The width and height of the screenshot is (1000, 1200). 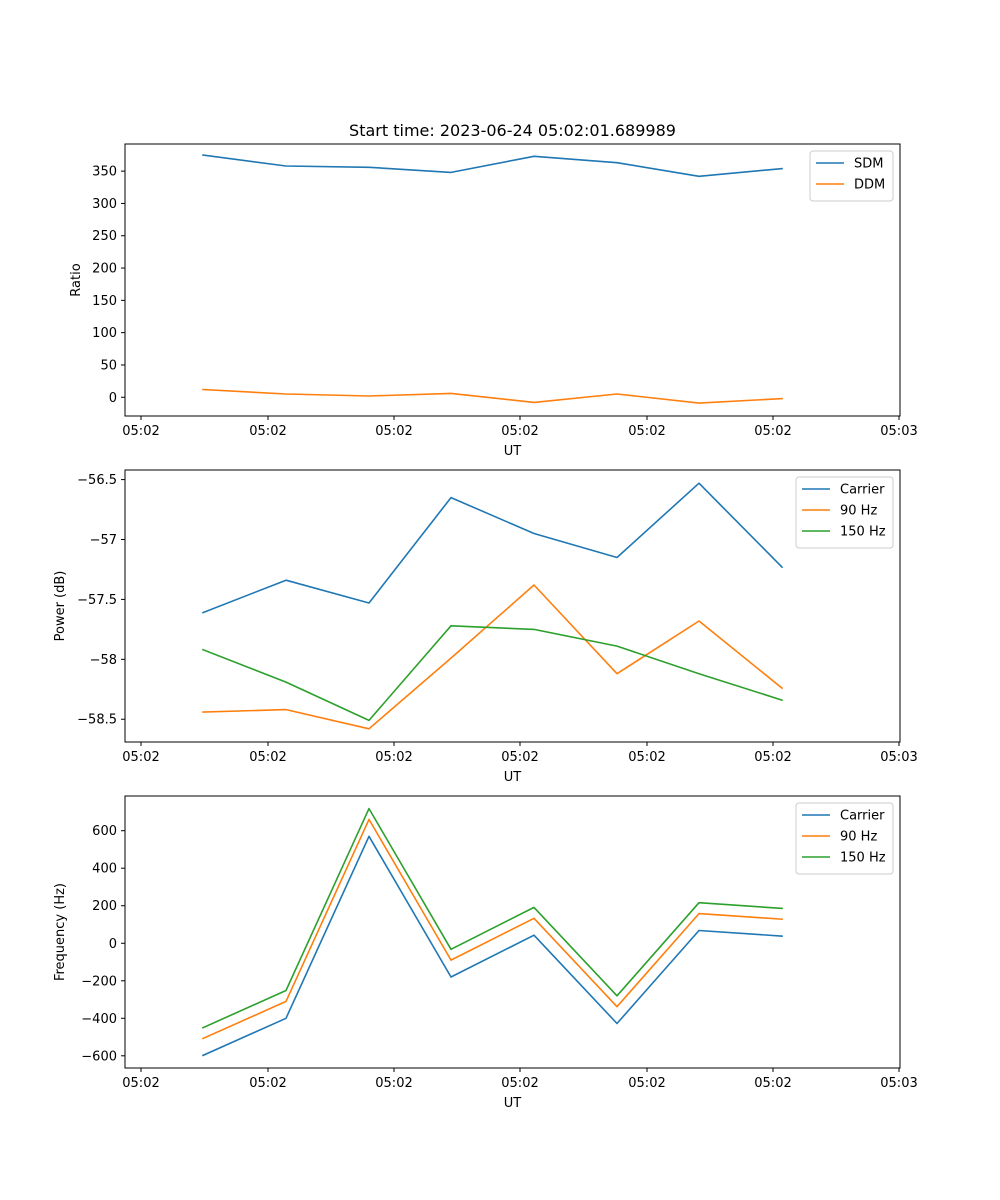 What do you see at coordinates (104, 172) in the screenshot?
I see `y-tick-label: 350` at bounding box center [104, 172].